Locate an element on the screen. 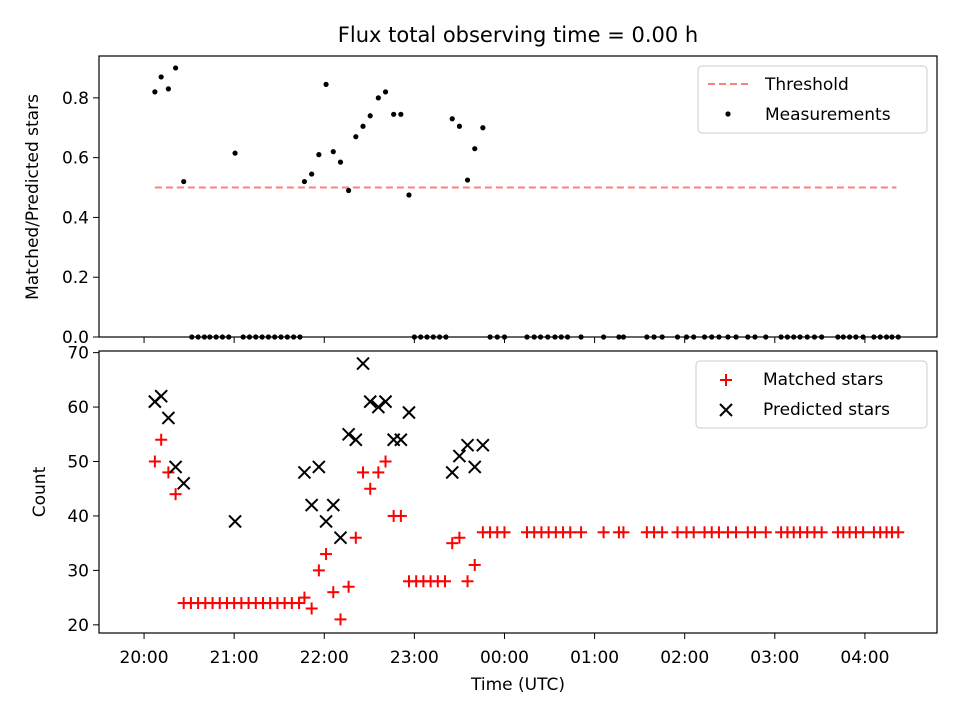 This screenshot has height=720, width=960. top-y-tick-label: 0.8 is located at coordinates (75, 99).